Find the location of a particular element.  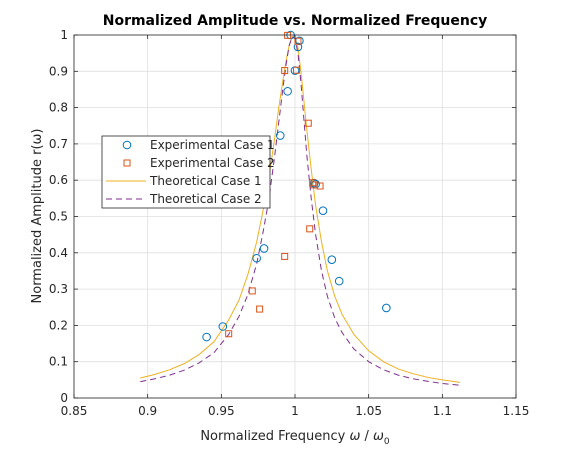

y-tick-label: 0.8 is located at coordinates (58, 108).